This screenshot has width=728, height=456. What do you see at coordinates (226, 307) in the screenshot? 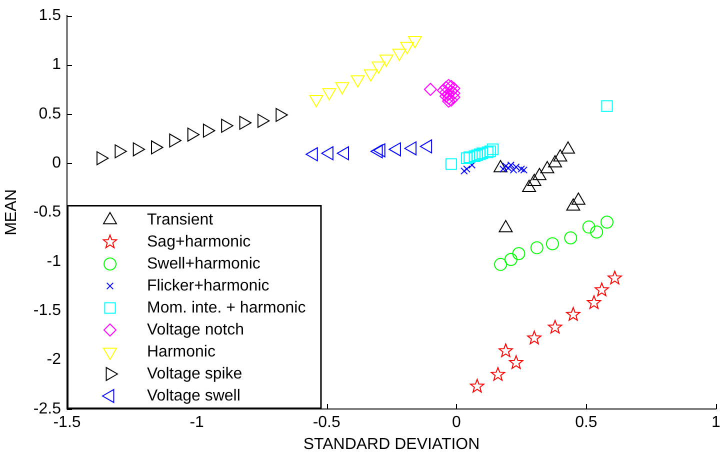
I see `legend-label: Mom. inte. + harmonic` at bounding box center [226, 307].